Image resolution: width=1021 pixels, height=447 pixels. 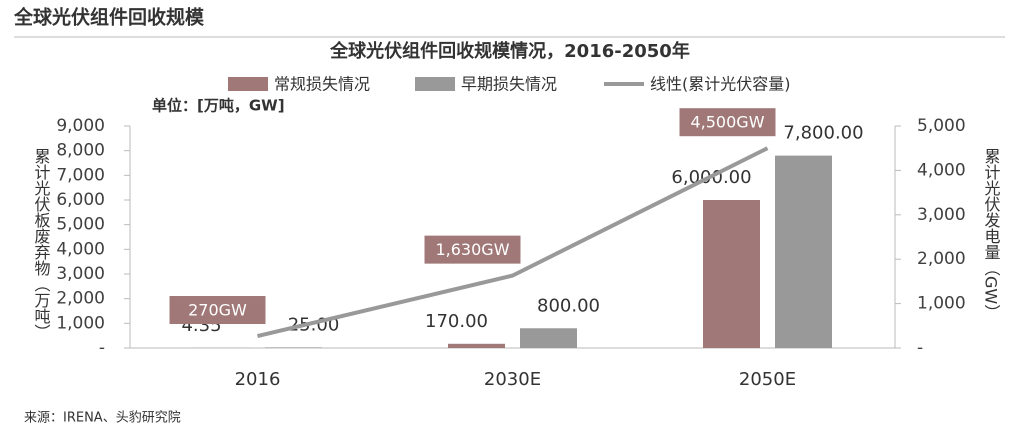 What do you see at coordinates (941, 170) in the screenshot?
I see `y2-tick-label: 4,000` at bounding box center [941, 170].